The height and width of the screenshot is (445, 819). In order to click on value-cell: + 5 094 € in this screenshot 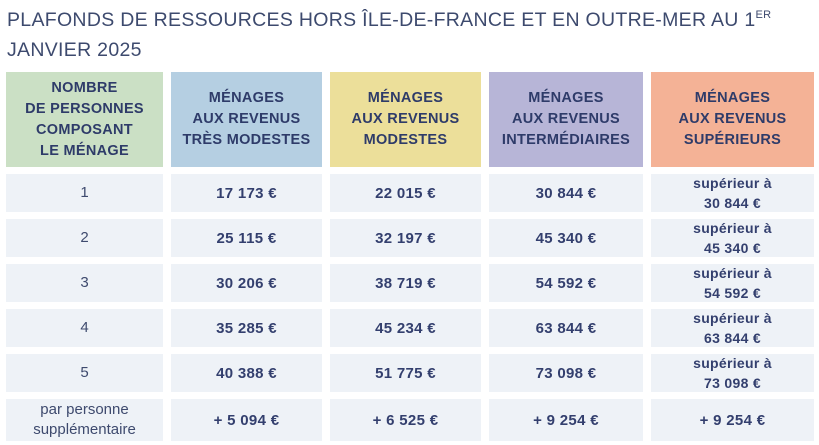, I will do `click(246, 420)`.